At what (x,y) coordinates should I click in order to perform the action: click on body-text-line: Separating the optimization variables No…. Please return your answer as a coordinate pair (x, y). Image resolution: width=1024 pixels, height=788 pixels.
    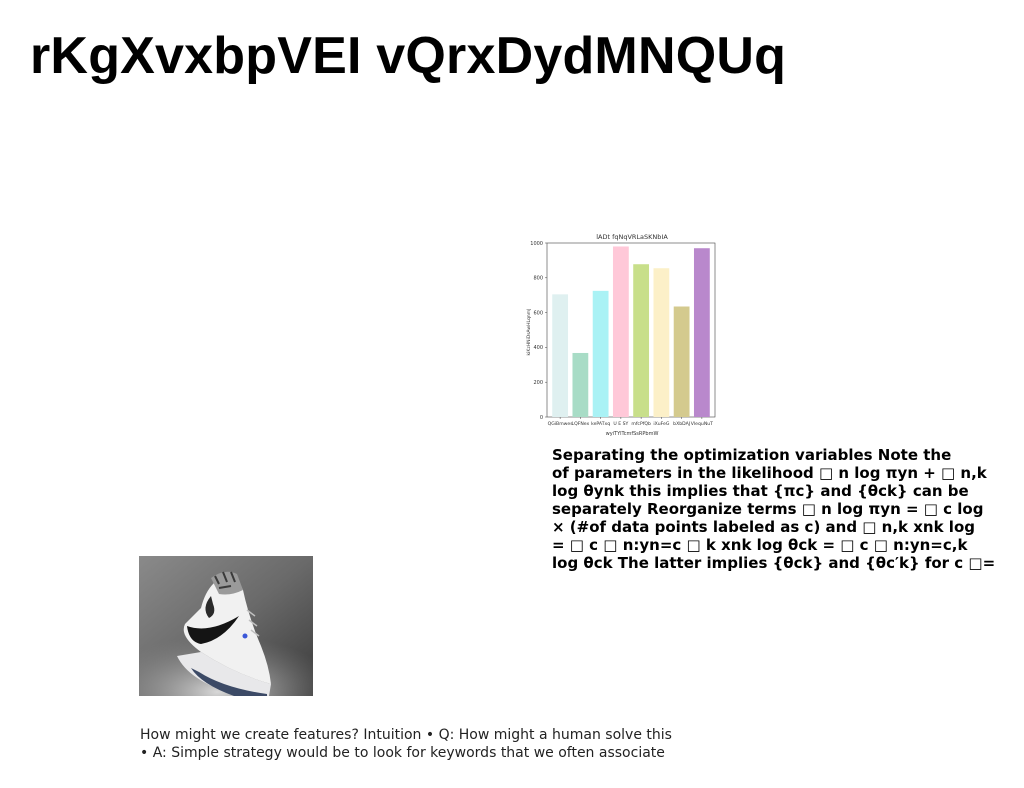
    Looking at the image, I should click on (752, 455).